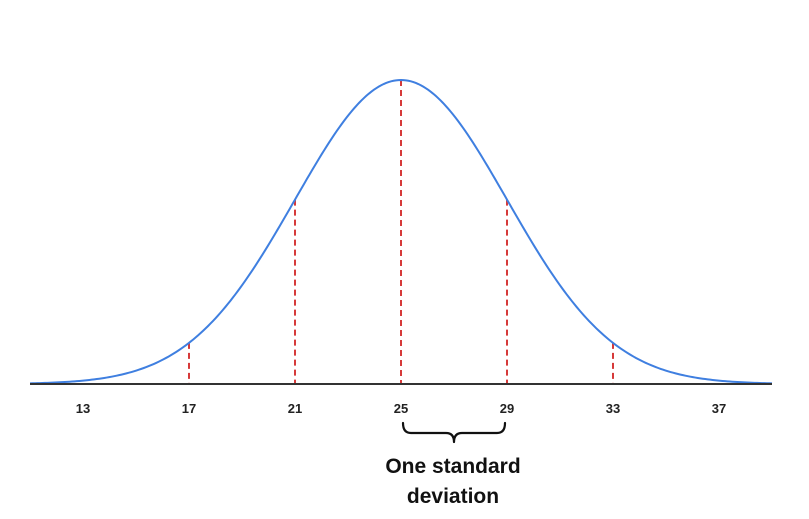  Describe the element at coordinates (613, 408) in the screenshot. I see `tick-label-33: 33` at that location.